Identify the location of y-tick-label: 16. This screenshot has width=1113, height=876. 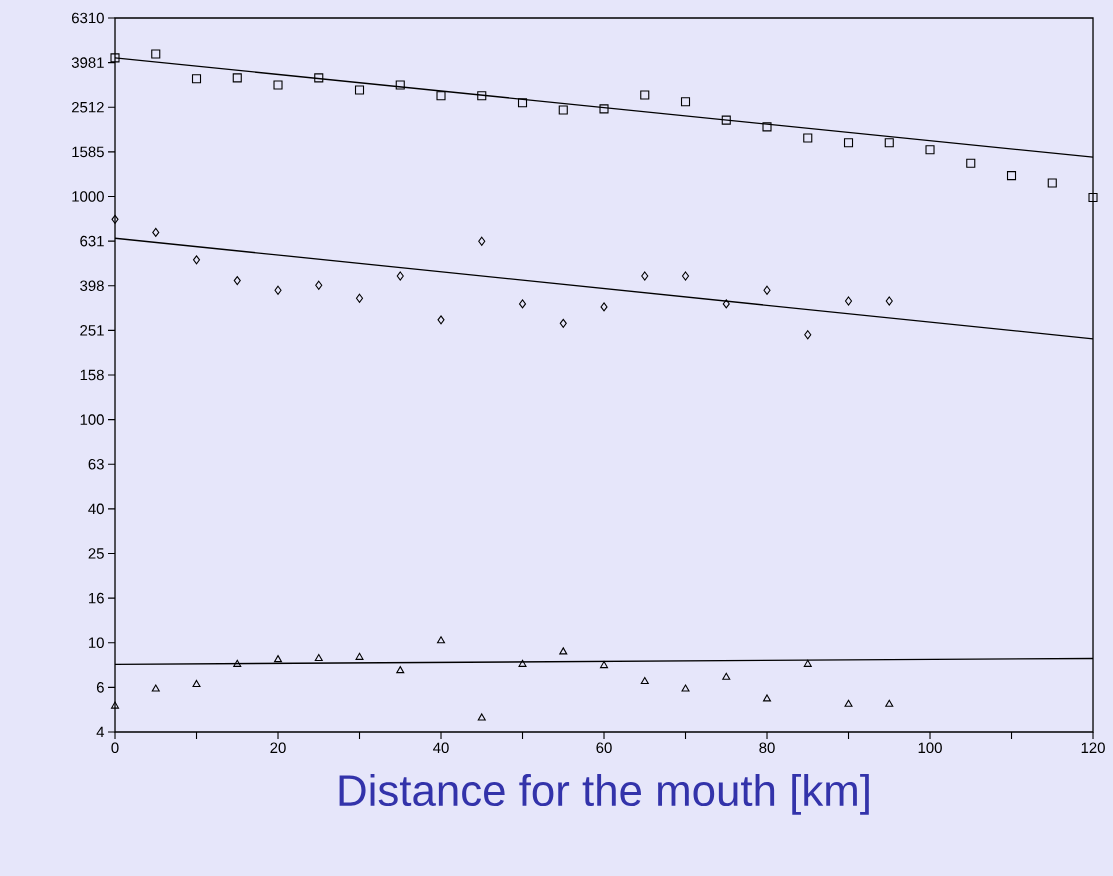
(96, 598).